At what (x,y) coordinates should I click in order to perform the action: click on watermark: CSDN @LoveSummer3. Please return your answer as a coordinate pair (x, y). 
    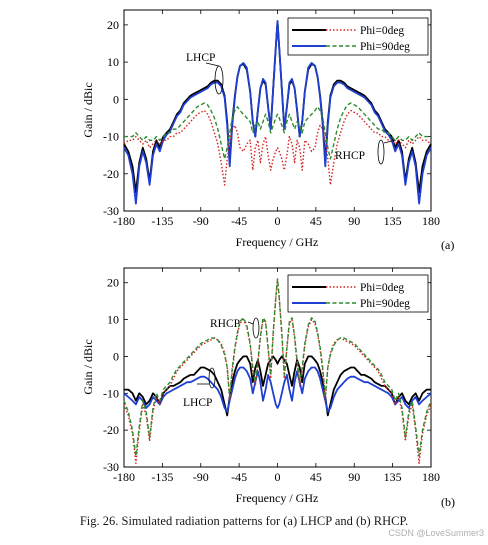
    Looking at the image, I should click on (436, 533).